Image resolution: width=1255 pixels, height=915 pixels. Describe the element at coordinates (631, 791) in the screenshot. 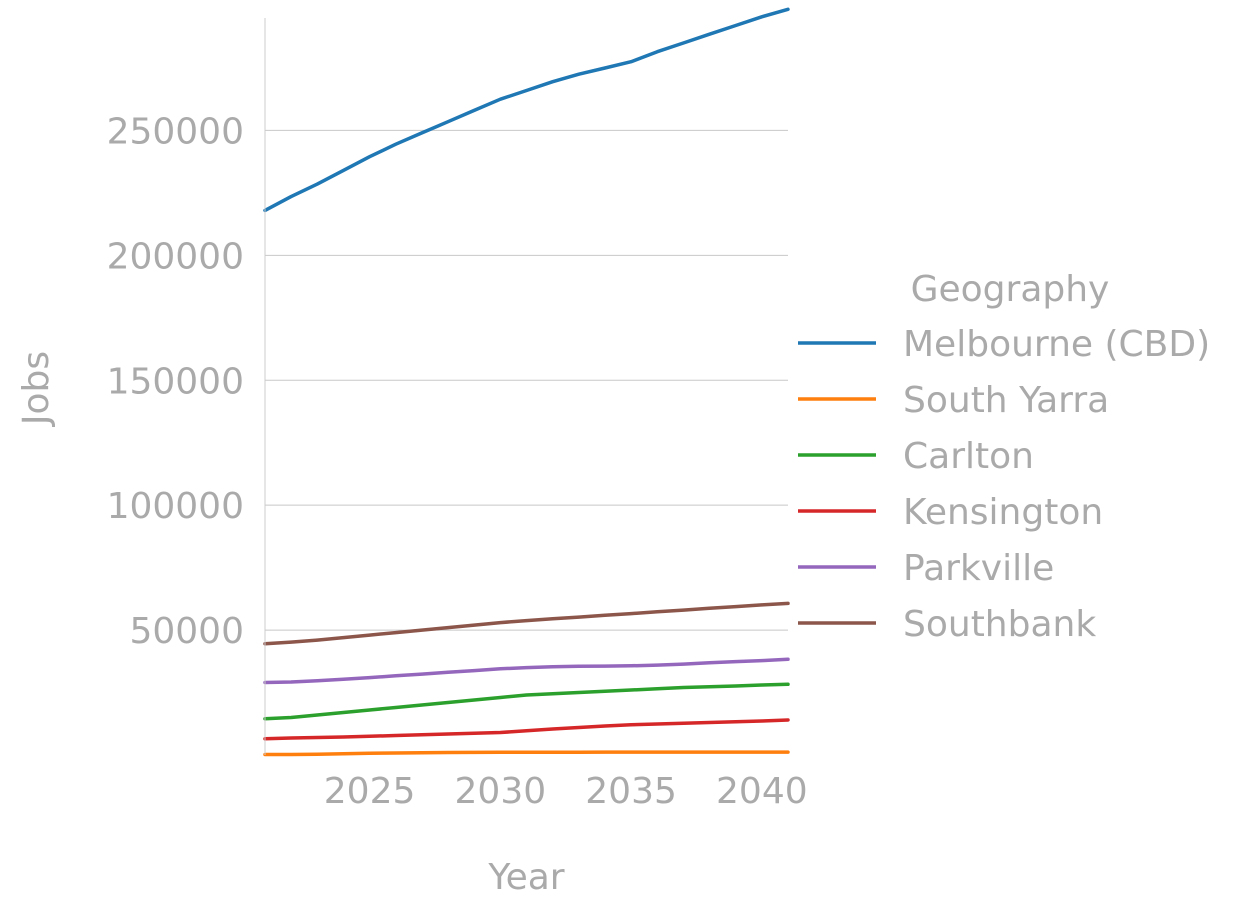

I see `x-tick-label: 2035` at that location.